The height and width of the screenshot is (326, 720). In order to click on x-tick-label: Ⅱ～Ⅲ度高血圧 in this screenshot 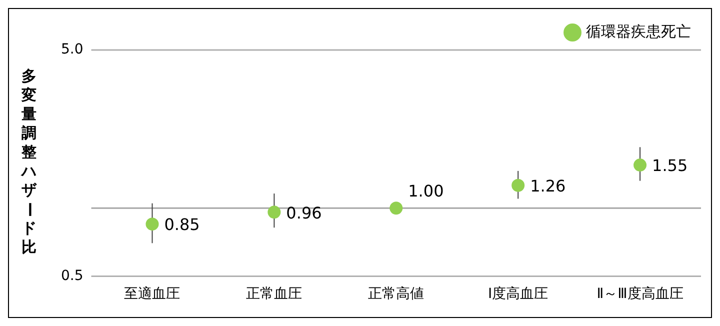, I will do `click(640, 294)`.